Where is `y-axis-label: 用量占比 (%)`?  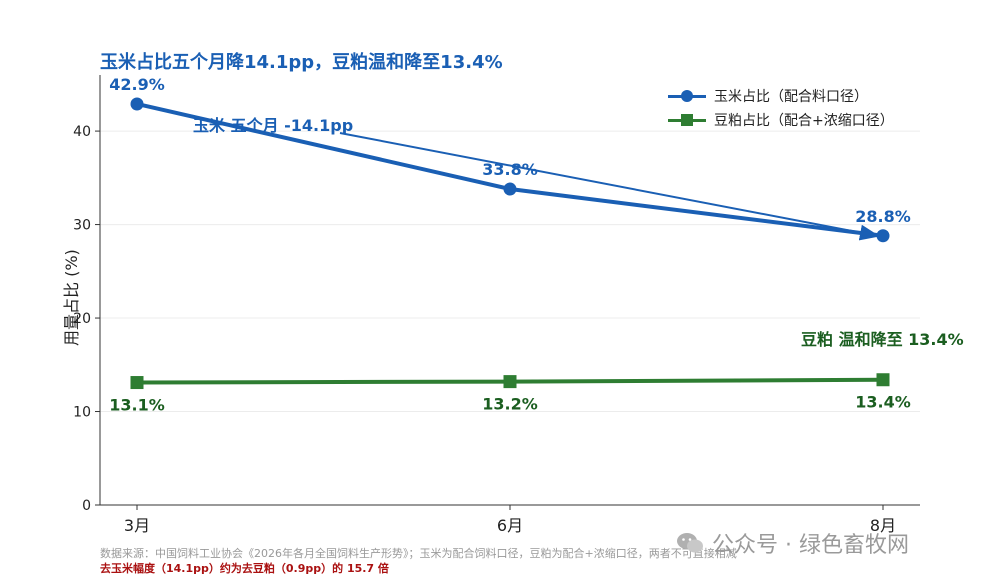 y-axis-label: 用量占比 (%) is located at coordinates (71, 297).